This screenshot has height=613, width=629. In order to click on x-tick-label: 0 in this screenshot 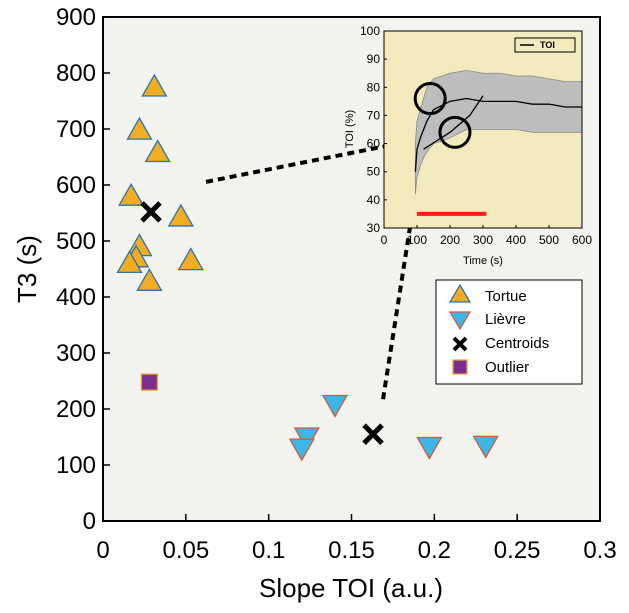, I will do `click(102, 550)`.